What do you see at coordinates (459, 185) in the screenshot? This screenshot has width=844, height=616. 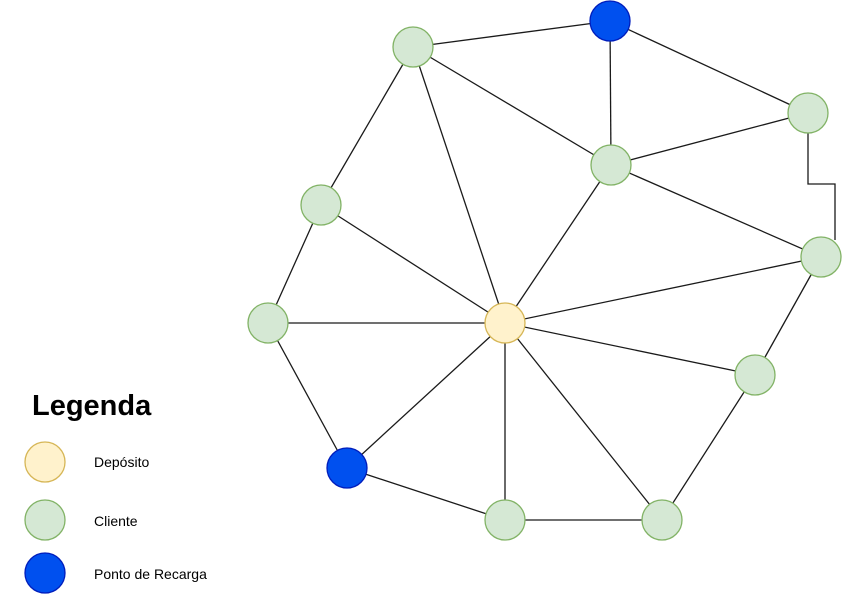 I see `edge-cliente-1-deposito` at bounding box center [459, 185].